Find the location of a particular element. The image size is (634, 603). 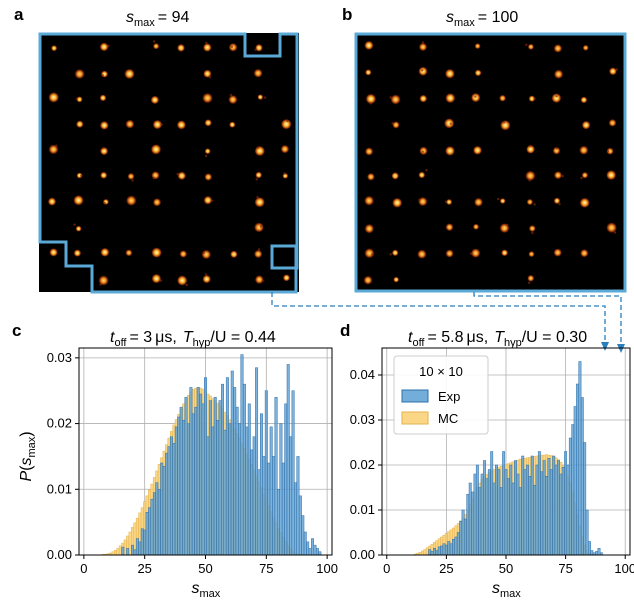

legend-swatch-exp is located at coordinates (415, 396).